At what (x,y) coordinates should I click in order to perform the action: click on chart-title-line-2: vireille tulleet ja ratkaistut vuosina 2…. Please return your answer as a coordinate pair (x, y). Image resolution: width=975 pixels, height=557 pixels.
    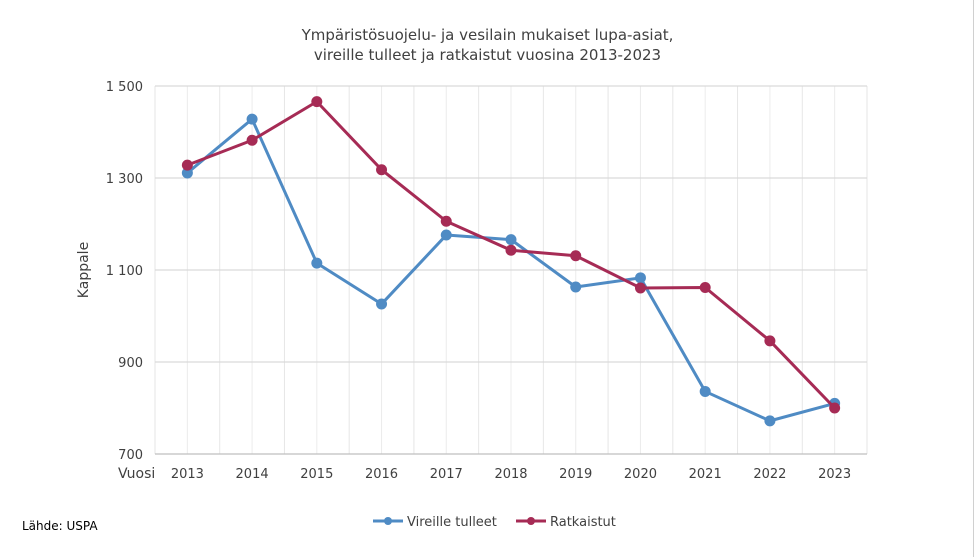
    Looking at the image, I should click on (487, 55).